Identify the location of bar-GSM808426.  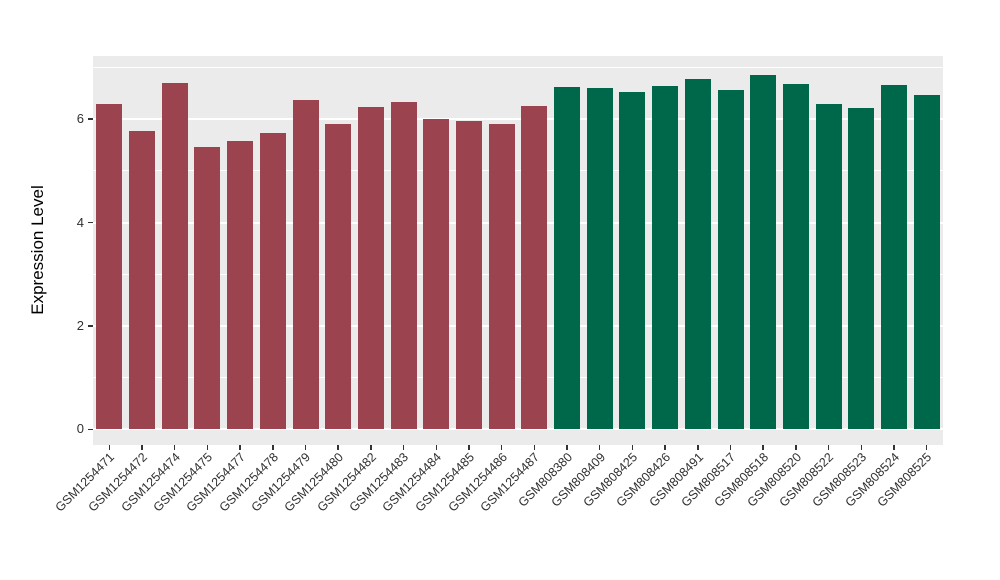
(665, 258).